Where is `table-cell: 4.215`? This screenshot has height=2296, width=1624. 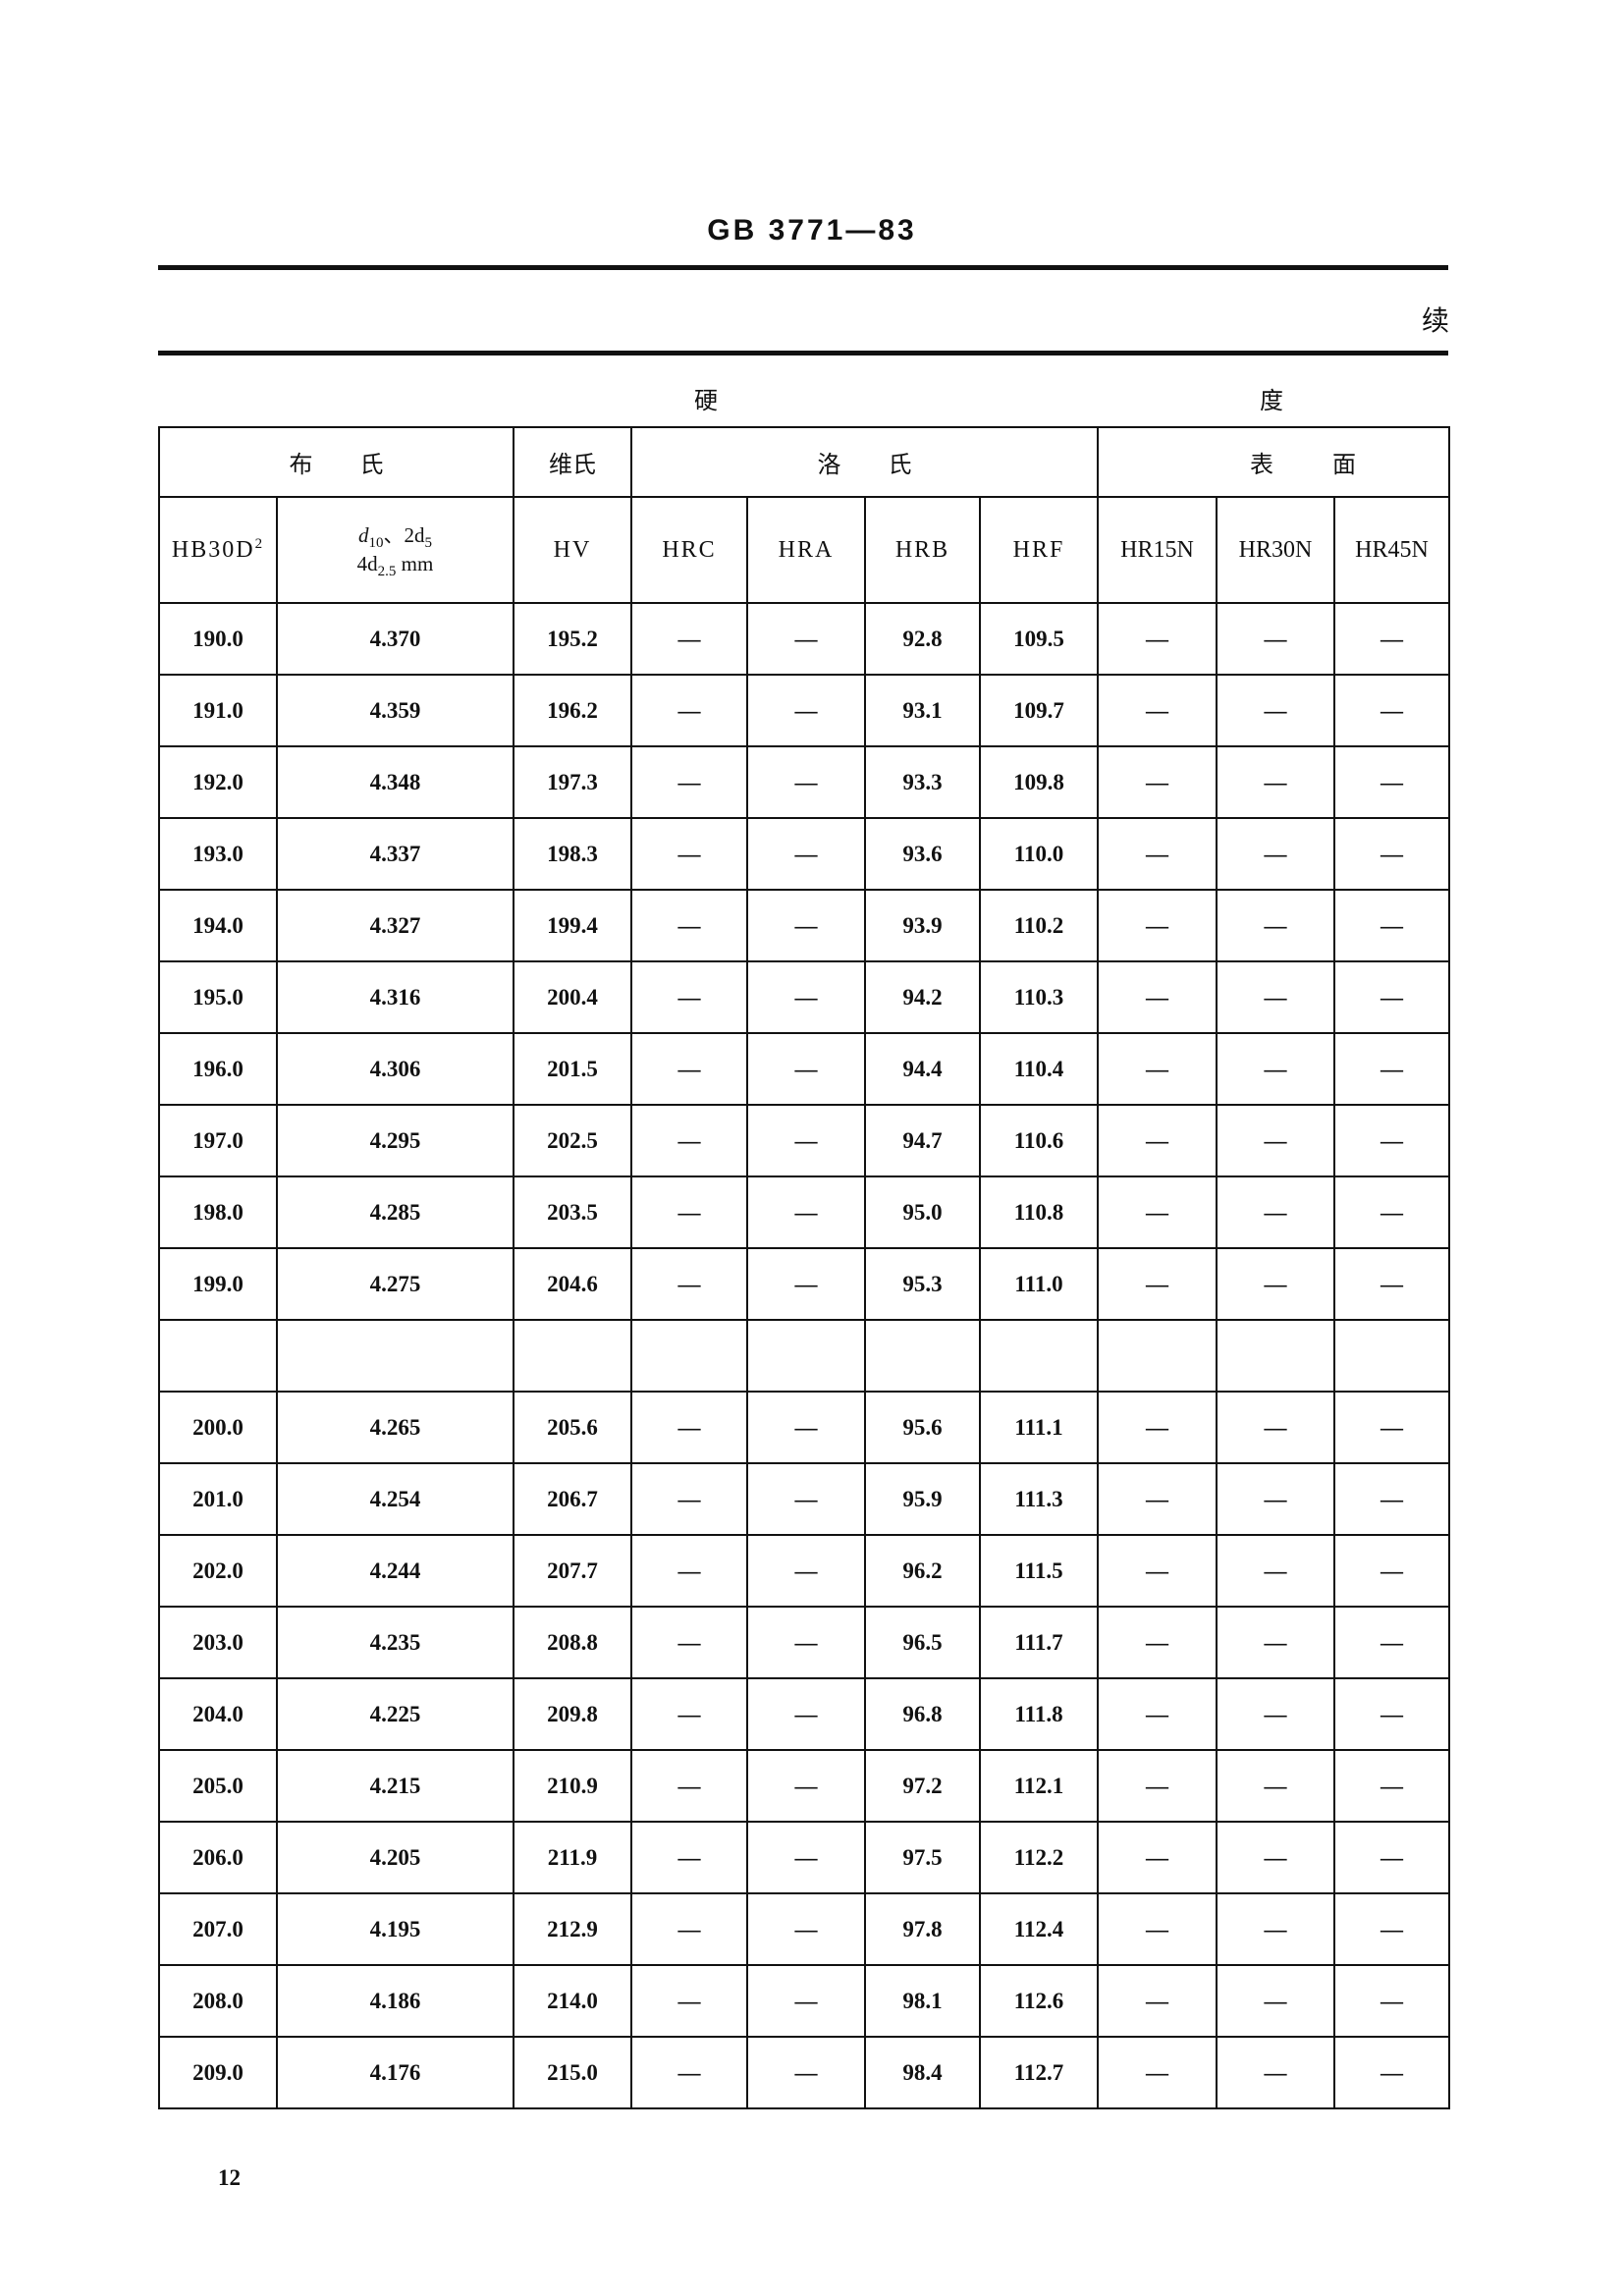
table-cell: 4.215 is located at coordinates (395, 1786).